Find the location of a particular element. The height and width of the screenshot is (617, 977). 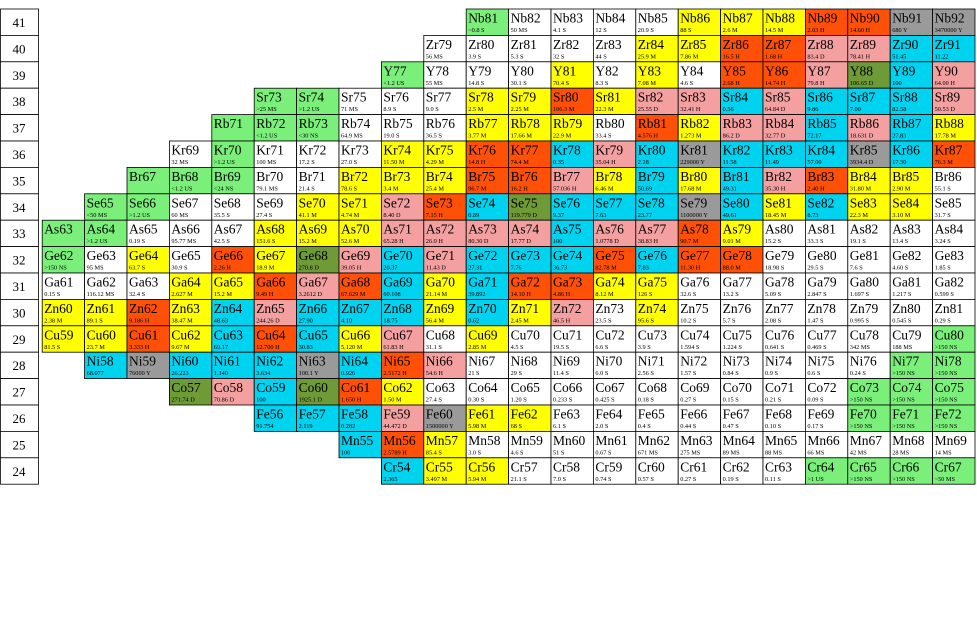

nuclide-name: As76 is located at coordinates (609, 229).